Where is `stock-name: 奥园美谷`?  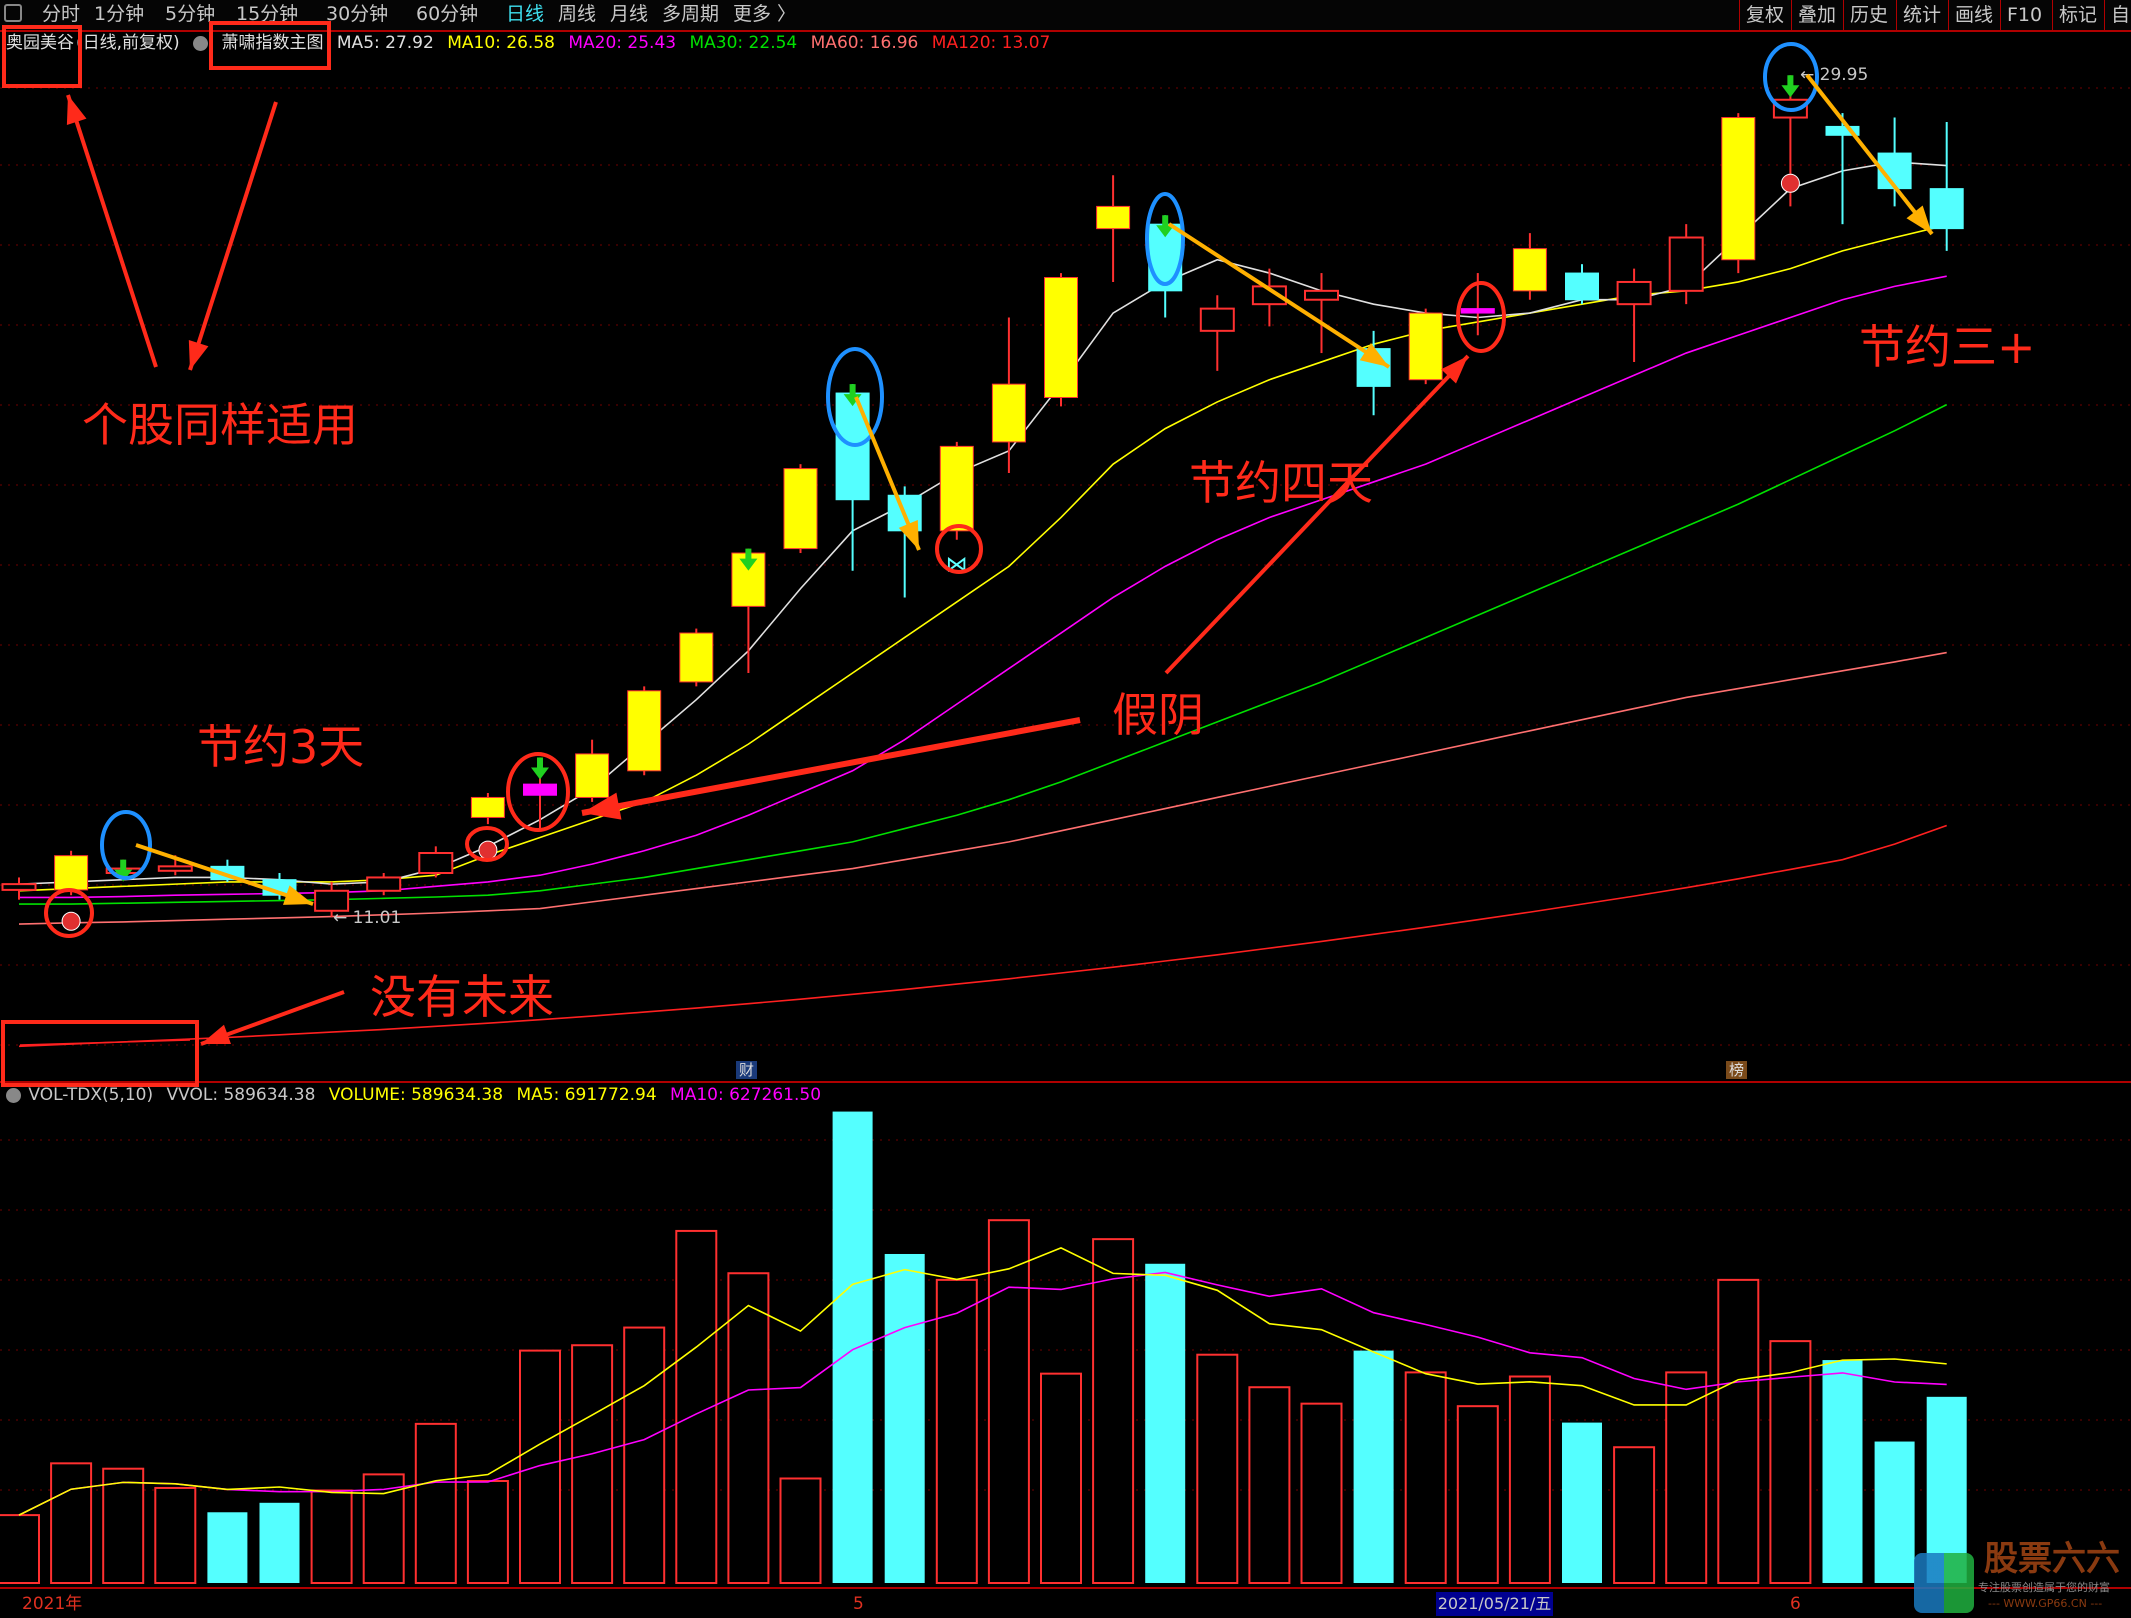 stock-name: 奥园美谷 is located at coordinates (40, 43).